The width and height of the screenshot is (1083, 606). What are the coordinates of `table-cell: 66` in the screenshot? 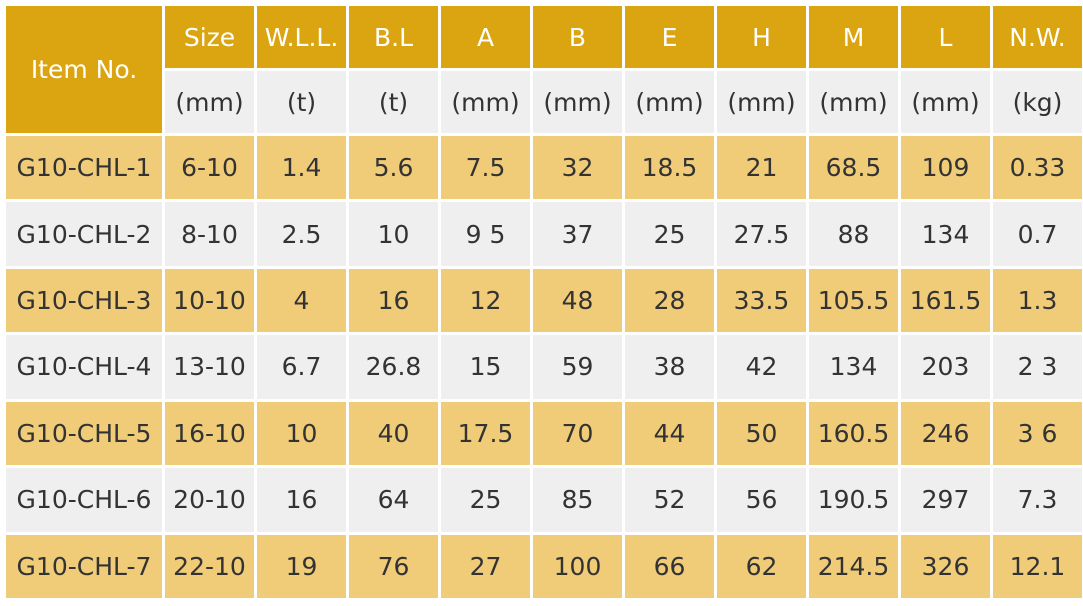 It's located at (669, 566).